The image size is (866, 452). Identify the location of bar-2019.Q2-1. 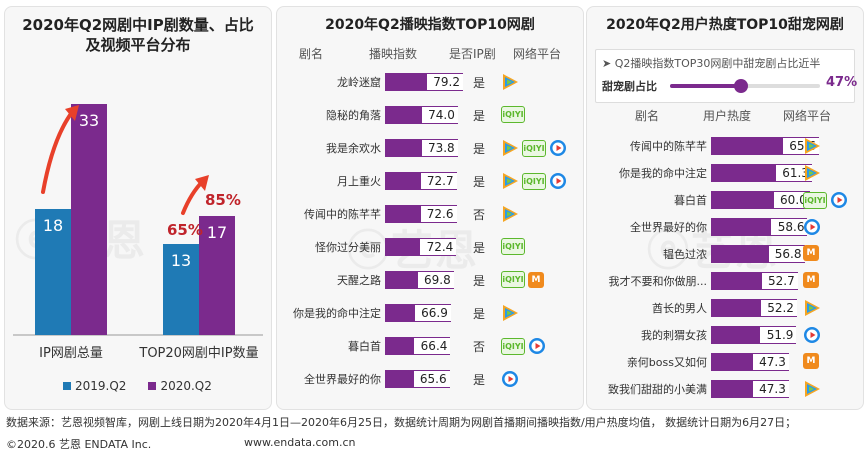
(181, 289).